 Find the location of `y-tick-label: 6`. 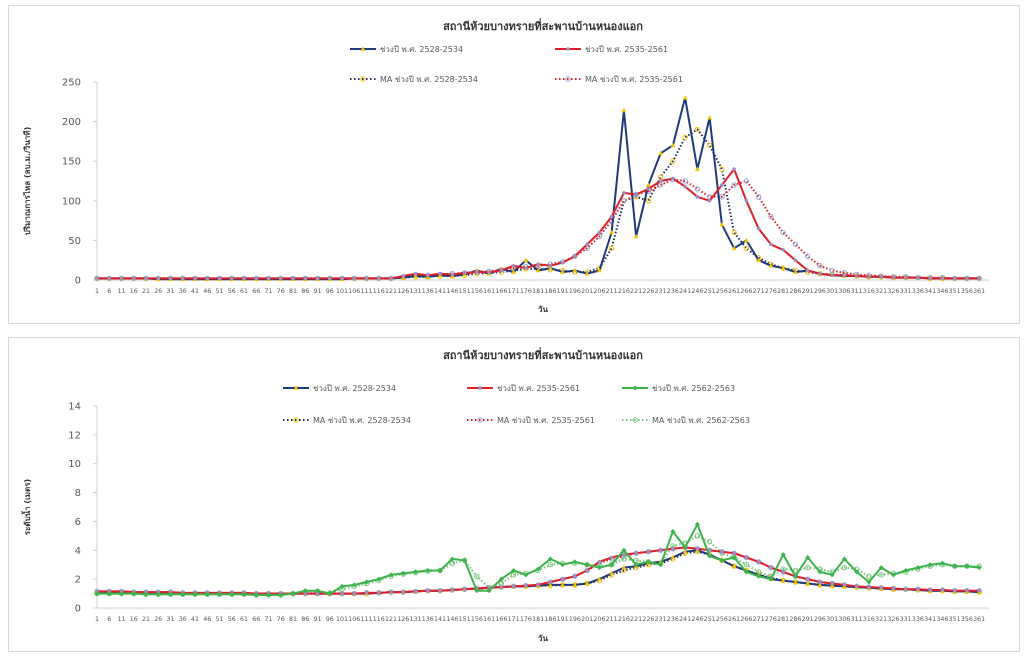

y-tick-label: 6 is located at coordinates (78, 522).